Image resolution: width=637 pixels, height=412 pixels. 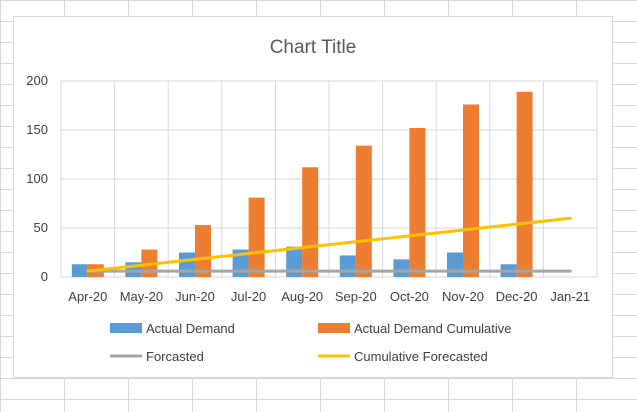 I want to click on x-tick-label: May-20, so click(x=141, y=296).